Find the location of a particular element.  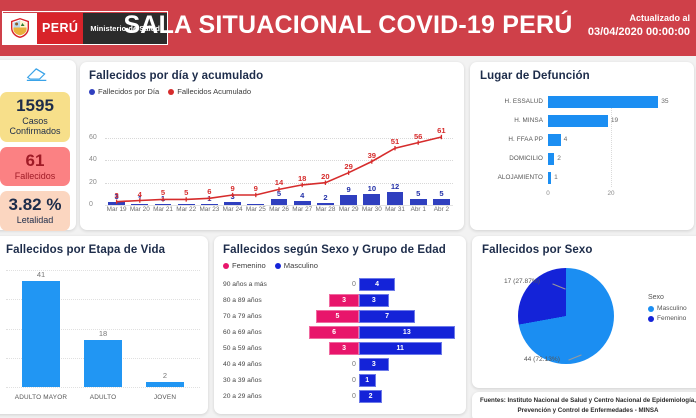

pyramid-row: 40 a 49 años 0 3 is located at coordinates (340, 364).